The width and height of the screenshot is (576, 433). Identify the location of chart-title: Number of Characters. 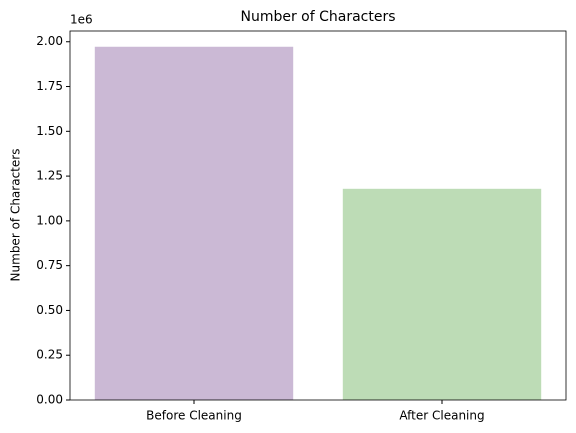
(317, 17).